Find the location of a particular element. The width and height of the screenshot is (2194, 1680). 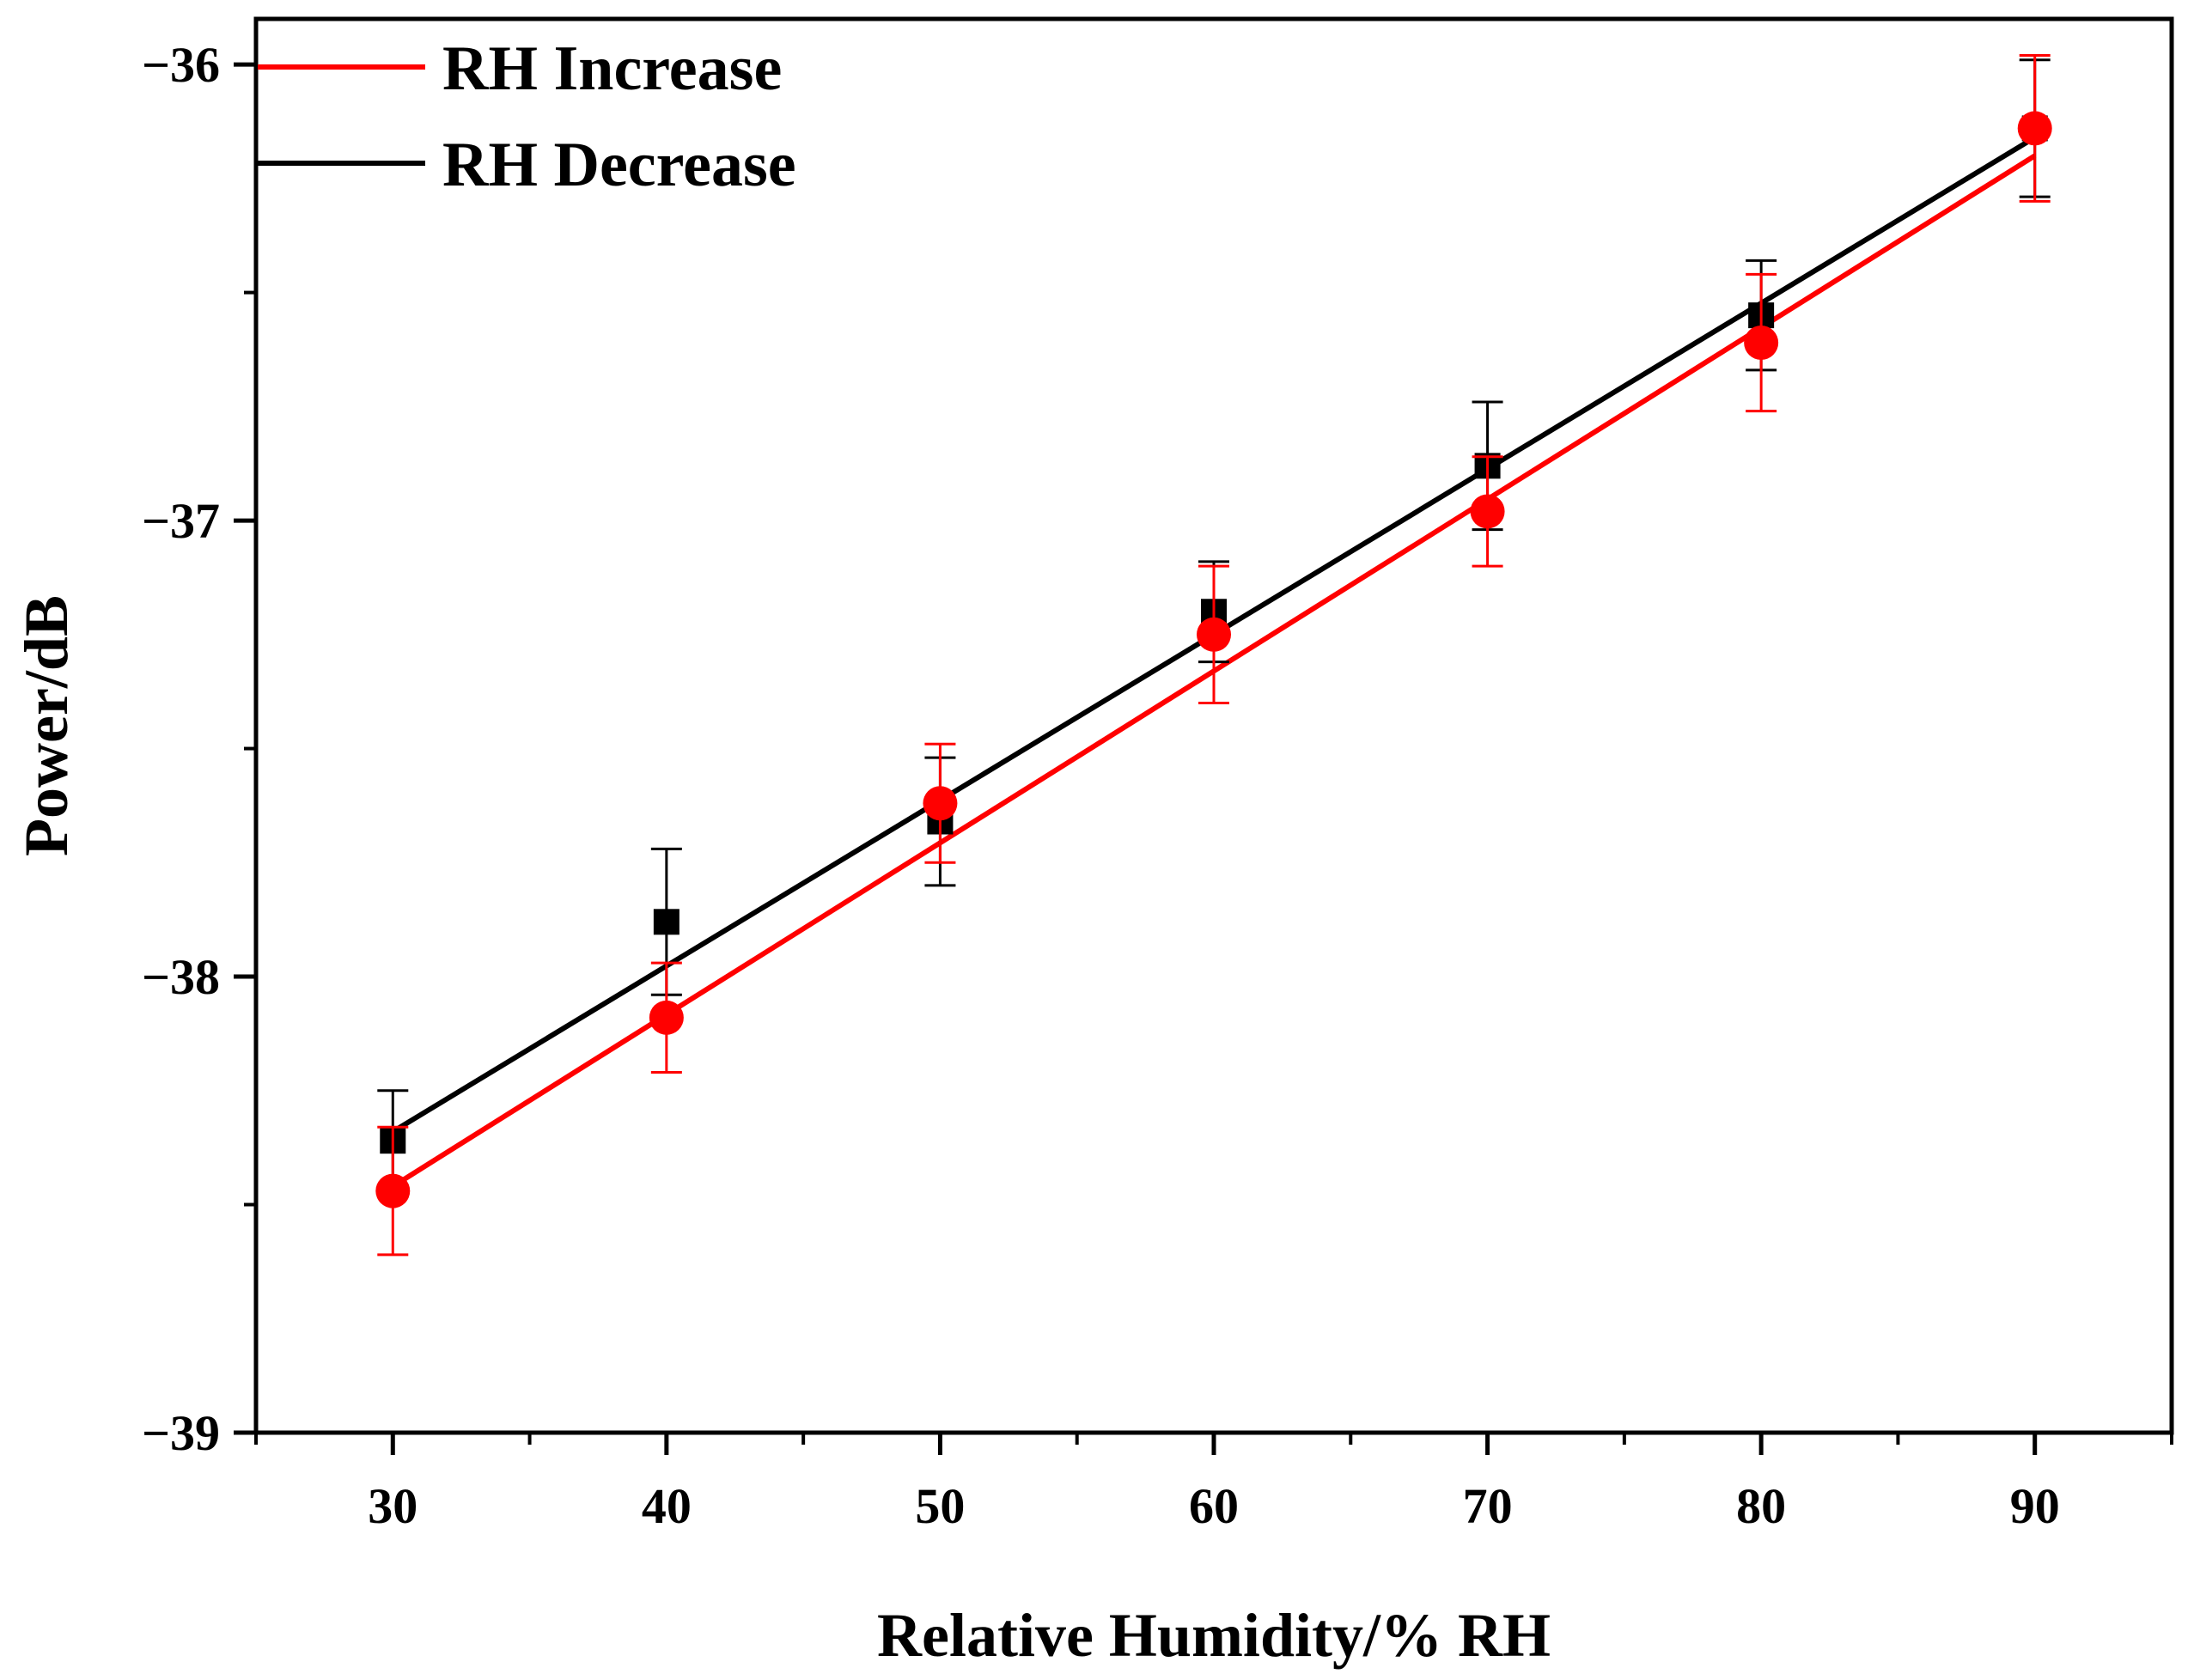

y-axis-title: Power/dB is located at coordinates (46, 726).